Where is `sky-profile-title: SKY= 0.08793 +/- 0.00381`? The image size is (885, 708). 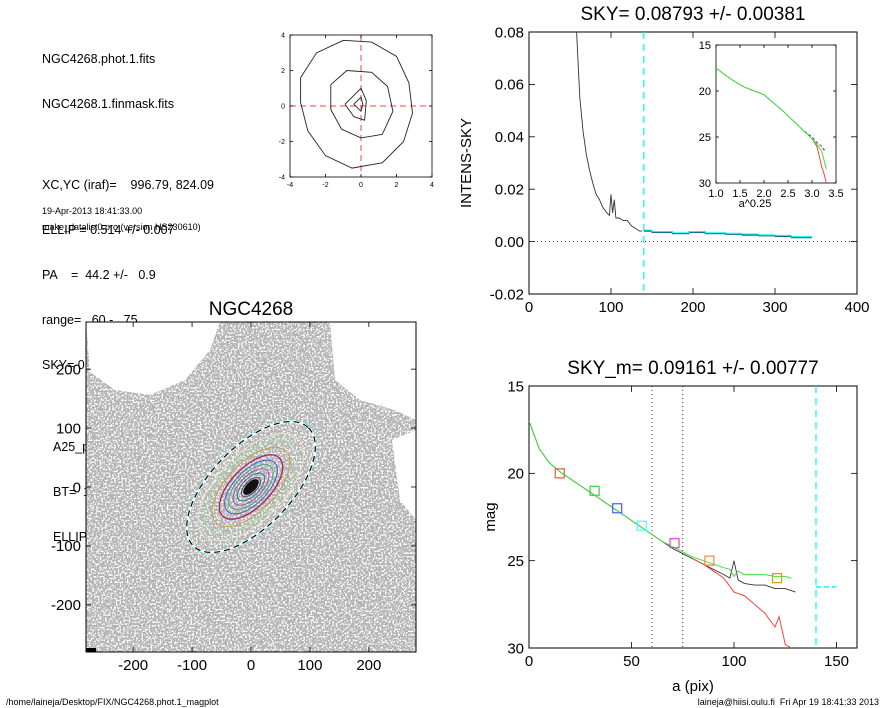
sky-profile-title: SKY= 0.08793 +/- 0.00381 is located at coordinates (692, 14).